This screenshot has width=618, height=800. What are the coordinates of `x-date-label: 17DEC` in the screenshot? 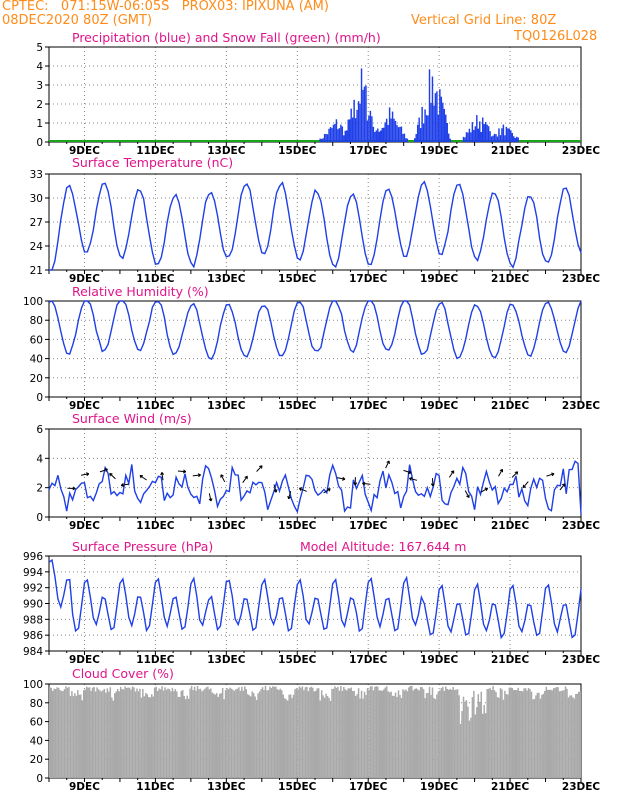 It's located at (368, 660).